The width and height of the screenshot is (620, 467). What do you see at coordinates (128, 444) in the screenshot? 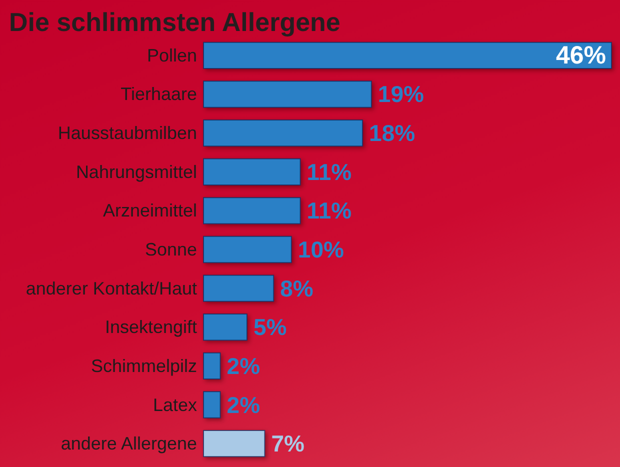
I see `y-tick-label: andere Allergene` at bounding box center [128, 444].